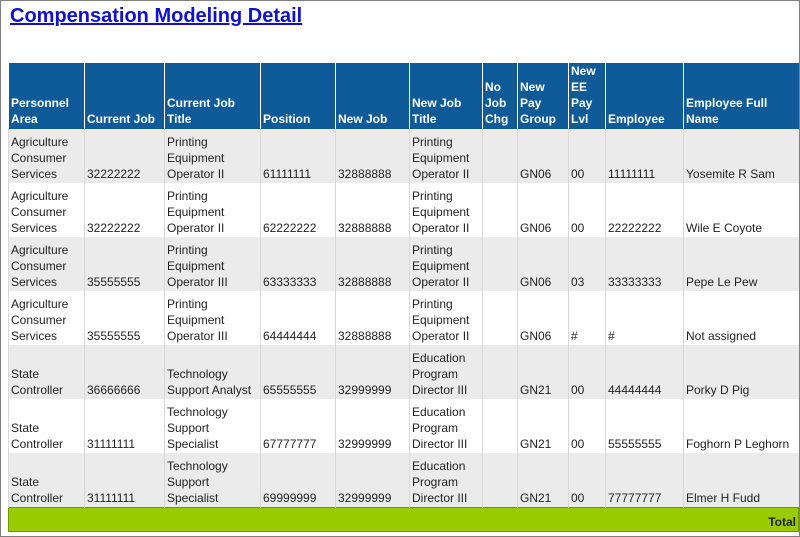 The width and height of the screenshot is (800, 537). What do you see at coordinates (644, 264) in the screenshot?
I see `table-cell: 33333333` at bounding box center [644, 264].